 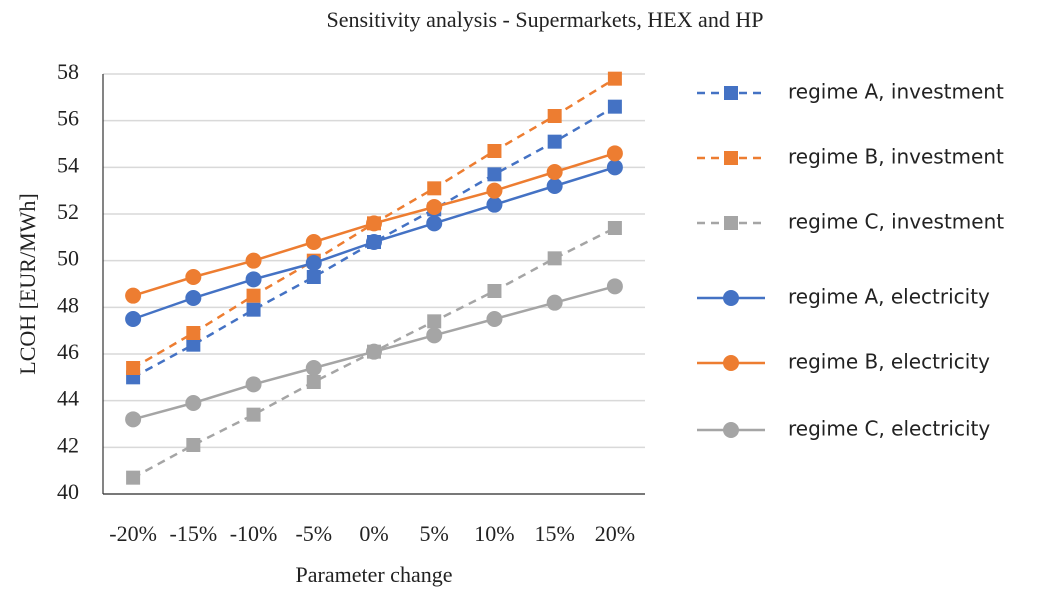 What do you see at coordinates (313, 533) in the screenshot?
I see `x-tick-label: -5%` at bounding box center [313, 533].